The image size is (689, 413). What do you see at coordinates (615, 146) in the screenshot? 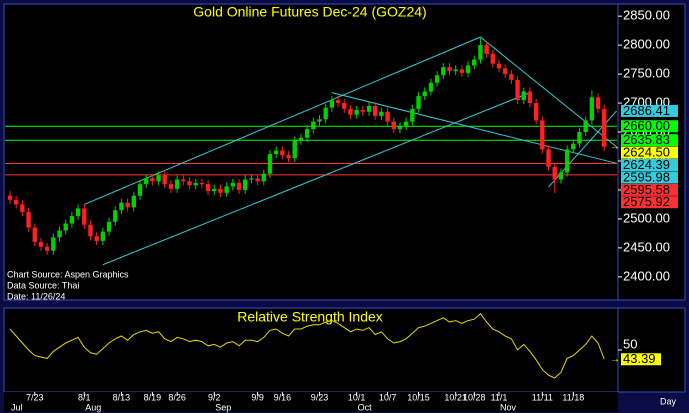
I see `last-price-arrow: →` at bounding box center [615, 146].